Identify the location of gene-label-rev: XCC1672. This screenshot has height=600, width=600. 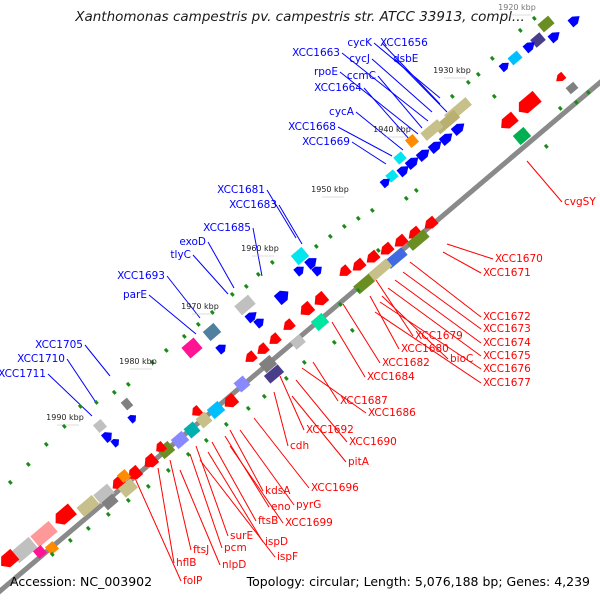
(507, 317).